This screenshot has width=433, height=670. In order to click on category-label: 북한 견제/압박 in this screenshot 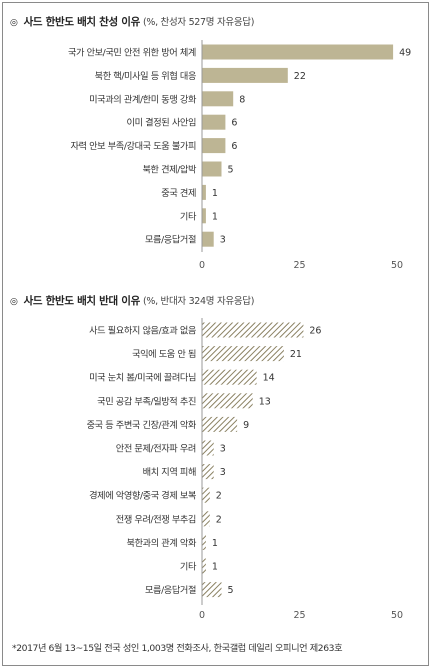, I will do `click(169, 170)`.